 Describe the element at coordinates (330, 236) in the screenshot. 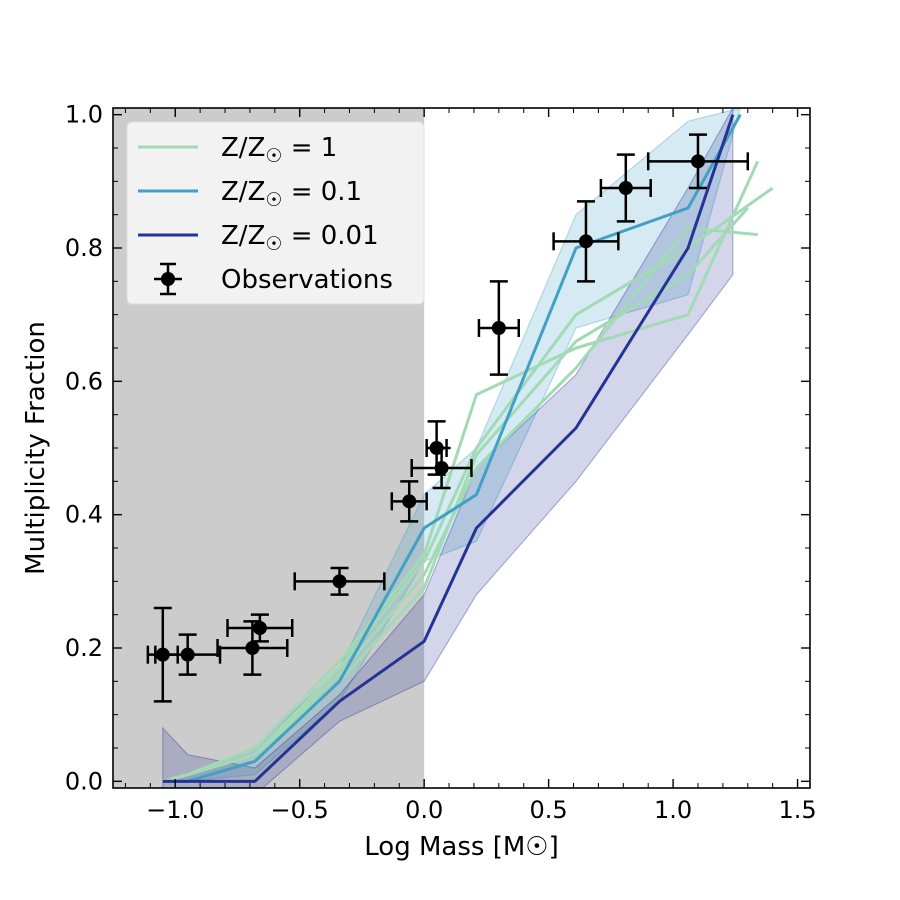

I see `legend-label-rest: = 0.01` at that location.